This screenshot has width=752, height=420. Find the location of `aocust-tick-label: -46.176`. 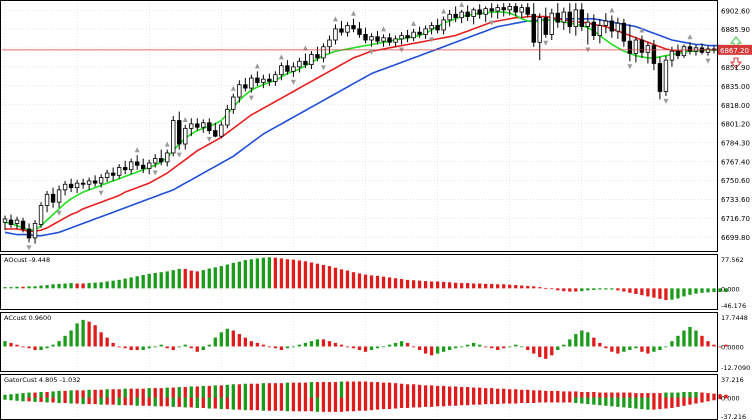

aocust-tick-label: -46.176 is located at coordinates (733, 306).